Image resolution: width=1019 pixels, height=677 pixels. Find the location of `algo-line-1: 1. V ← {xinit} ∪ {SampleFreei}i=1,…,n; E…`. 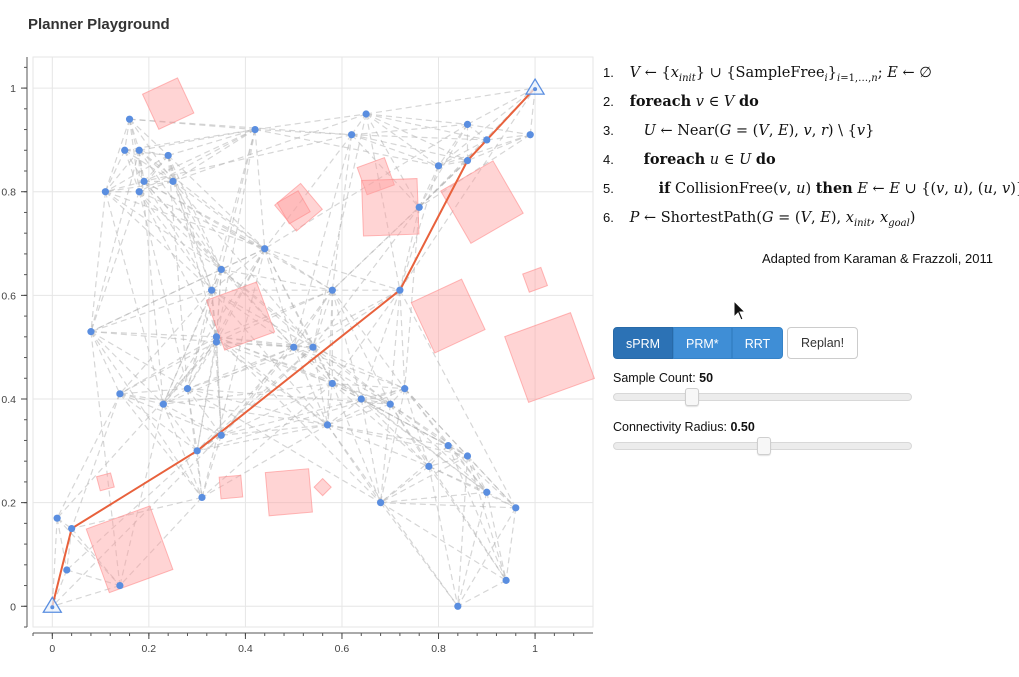

algo-line-1: 1. V ← {xinit} ∪ {SampleFreei}i=1,…,n; E… is located at coordinates (767, 73).